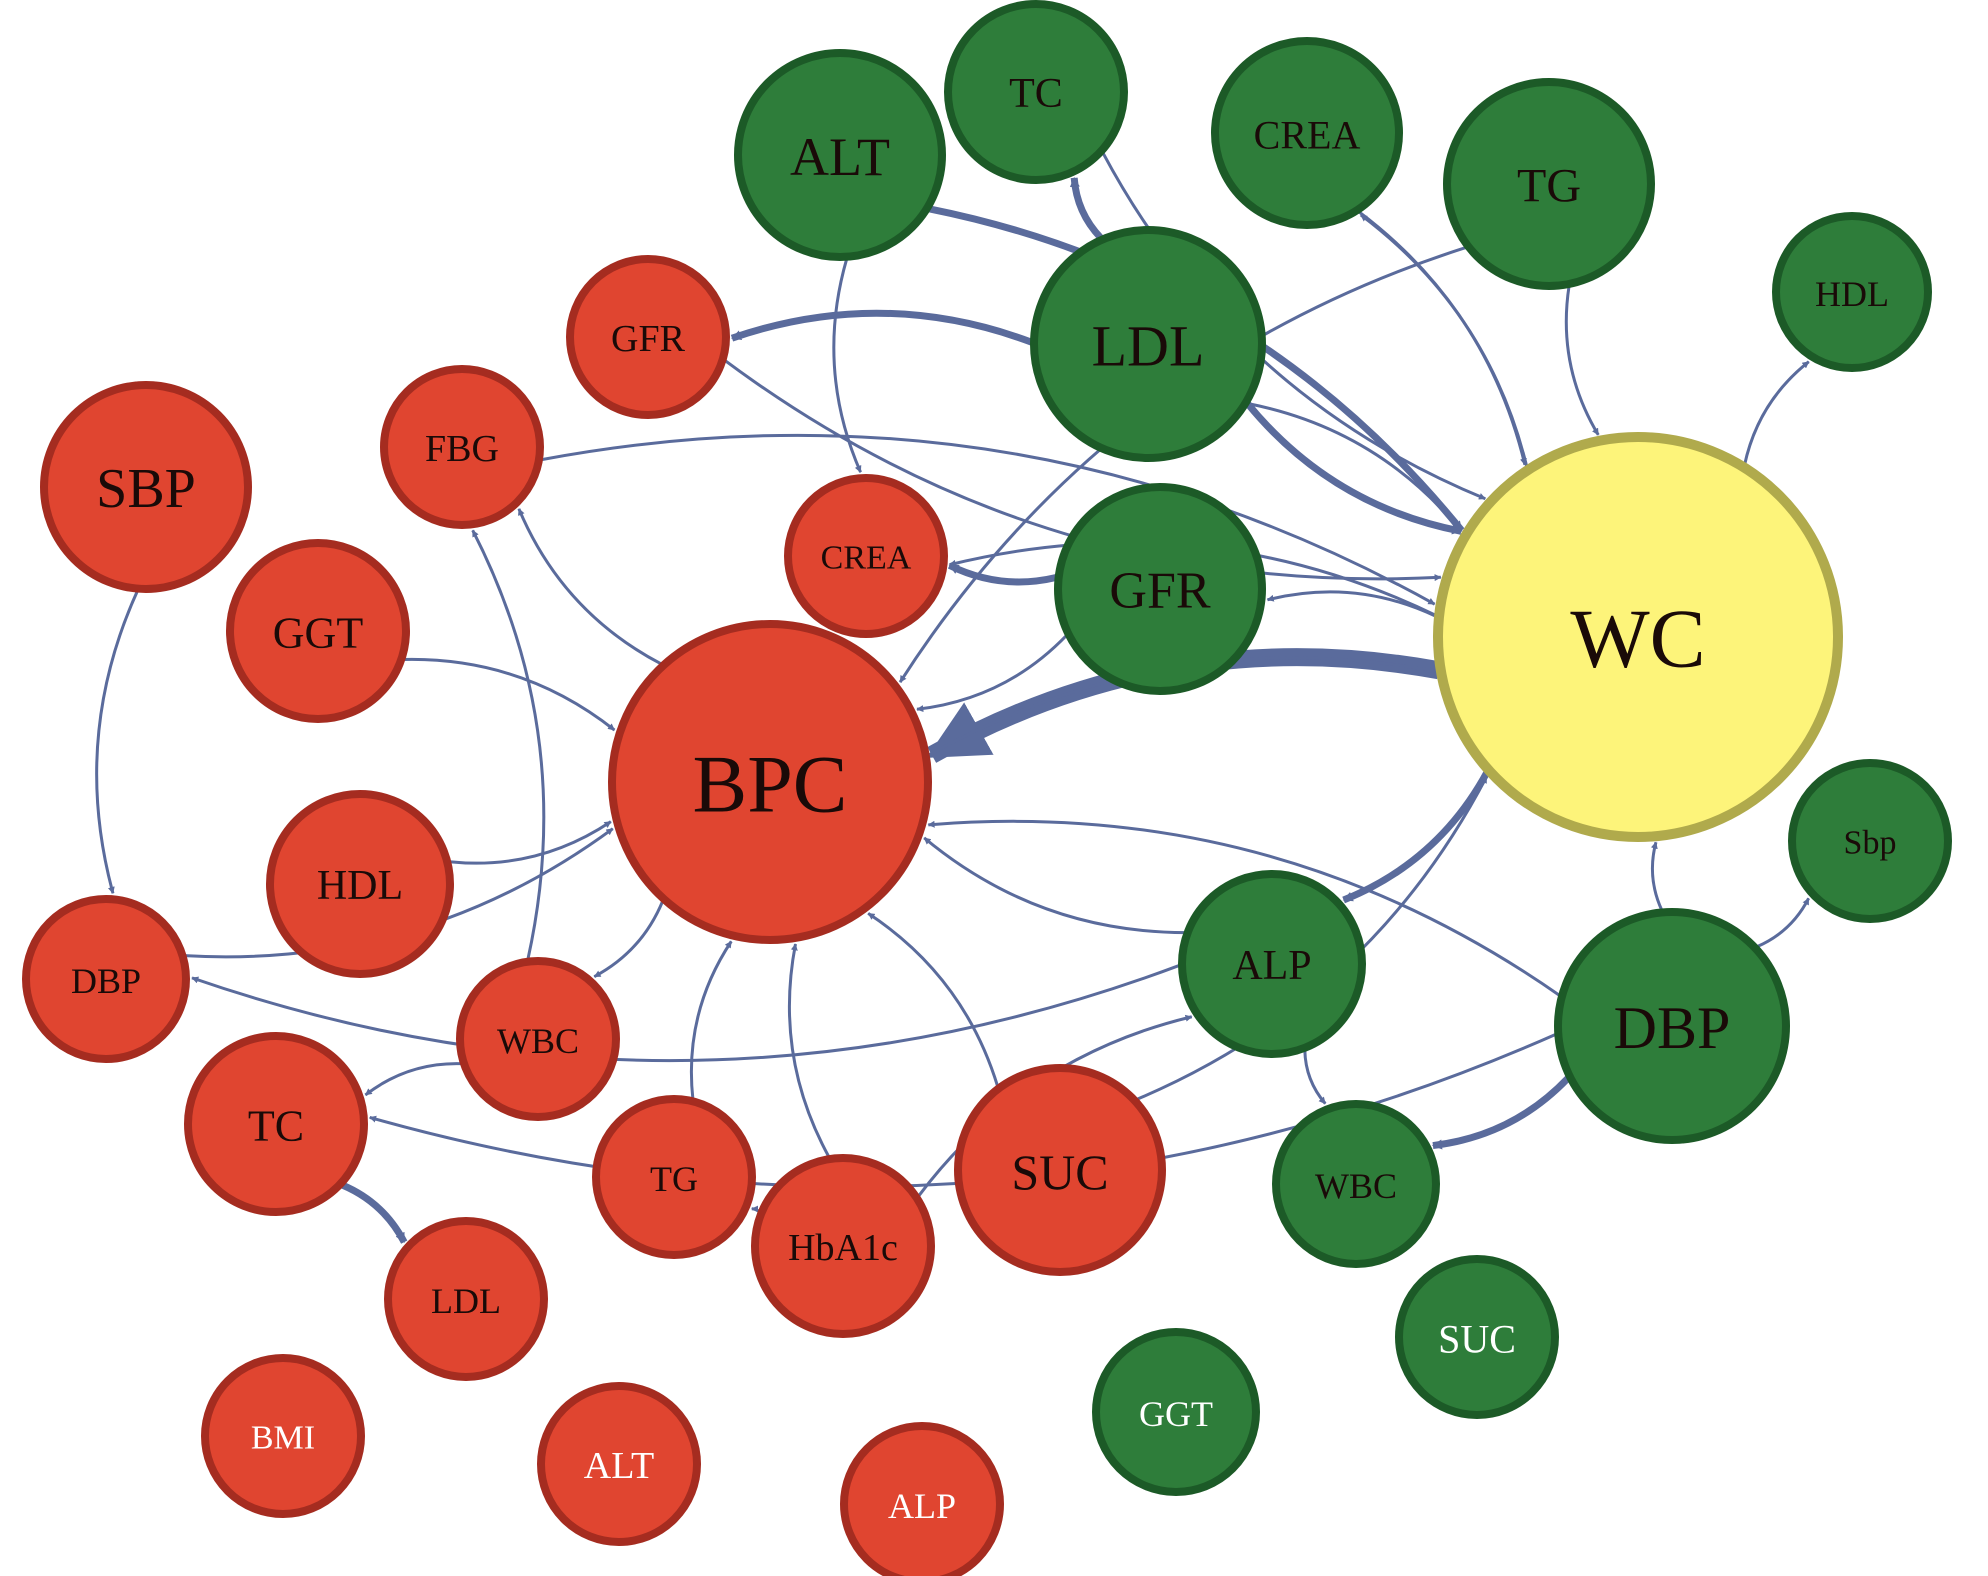 The width and height of the screenshot is (1988, 1576). Describe the element at coordinates (992, 673) in the screenshot. I see `edge-g-gfr-to-r-bpc` at that location.